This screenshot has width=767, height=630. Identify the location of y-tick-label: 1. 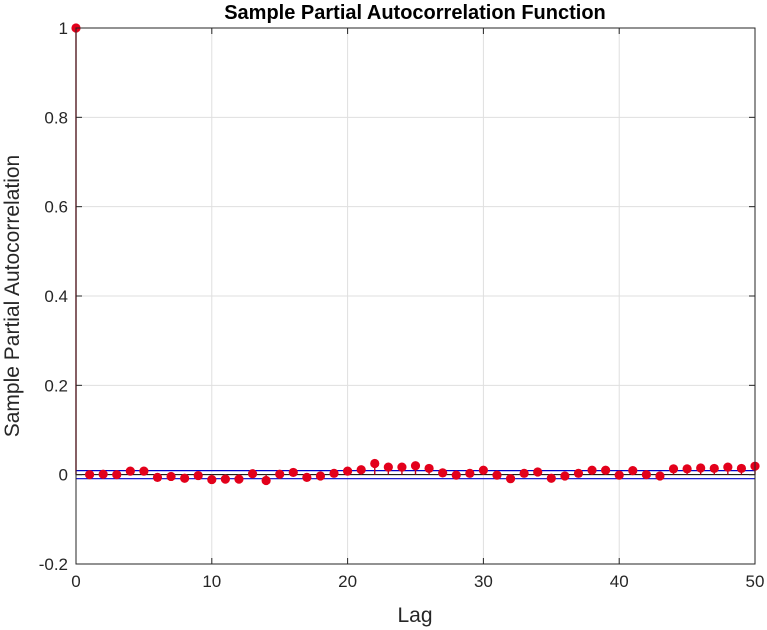
(63, 28).